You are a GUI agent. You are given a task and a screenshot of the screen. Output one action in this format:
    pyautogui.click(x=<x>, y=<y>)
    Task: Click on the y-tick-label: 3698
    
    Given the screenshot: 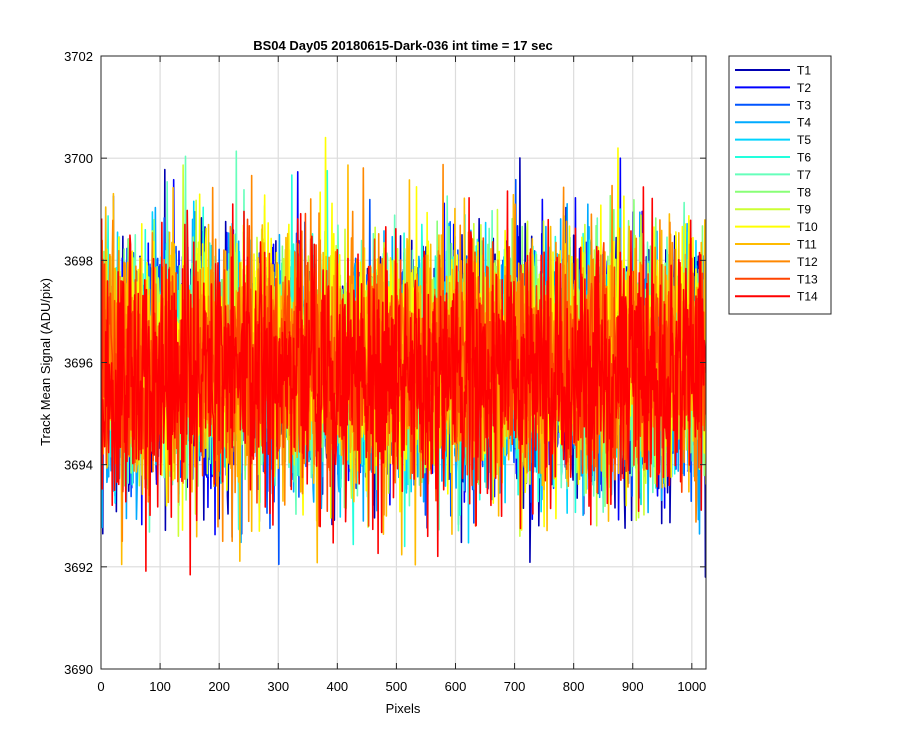 What is the action you would take?
    pyautogui.click(x=78, y=260)
    